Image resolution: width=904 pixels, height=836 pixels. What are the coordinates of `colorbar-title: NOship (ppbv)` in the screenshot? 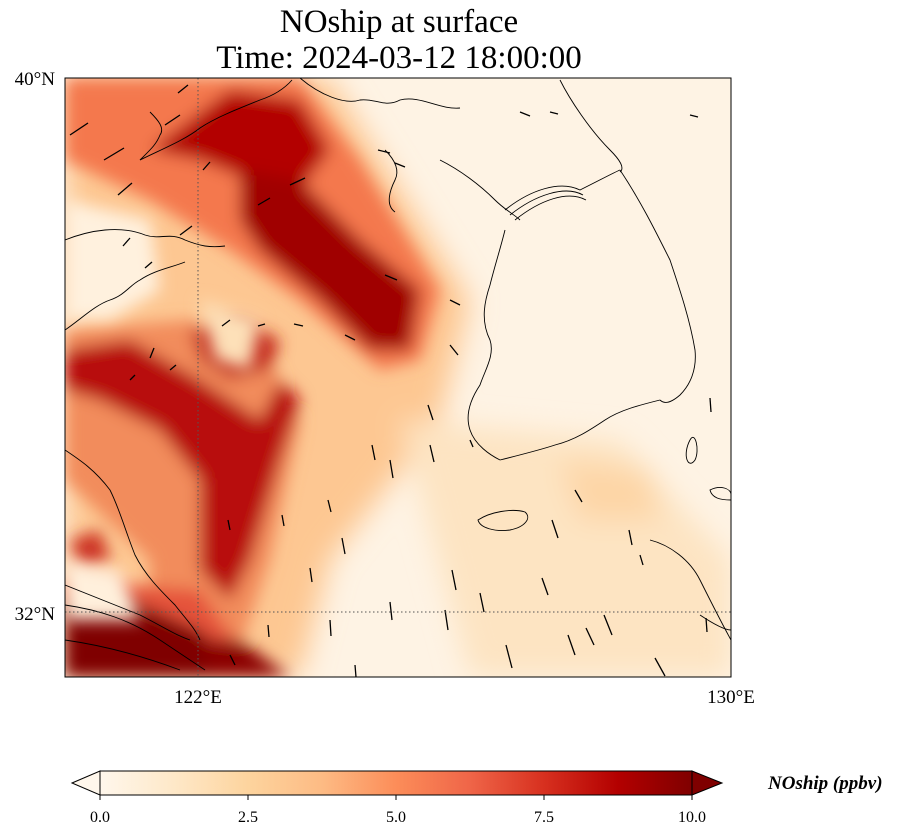 It's located at (825, 783).